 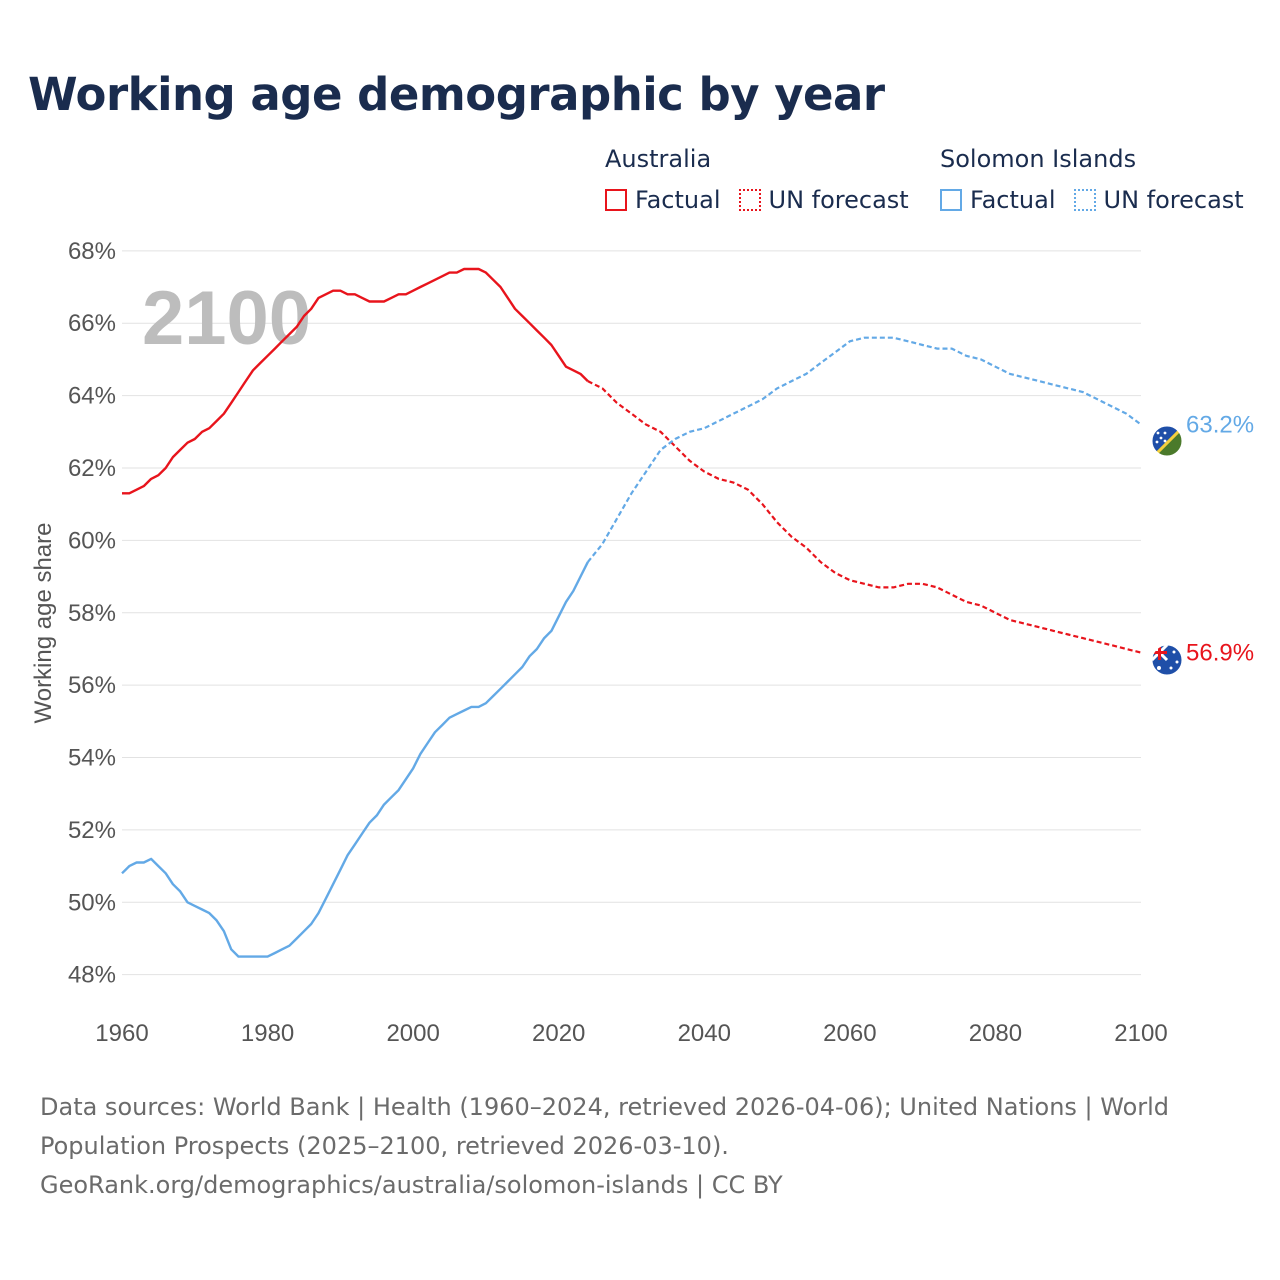 What do you see at coordinates (92, 830) in the screenshot?
I see `y-tick-label: 52%` at bounding box center [92, 830].